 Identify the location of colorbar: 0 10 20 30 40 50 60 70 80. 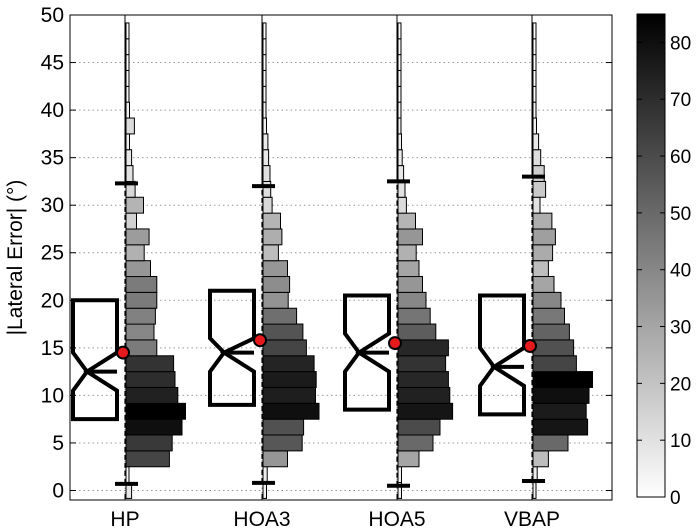
(663, 261).